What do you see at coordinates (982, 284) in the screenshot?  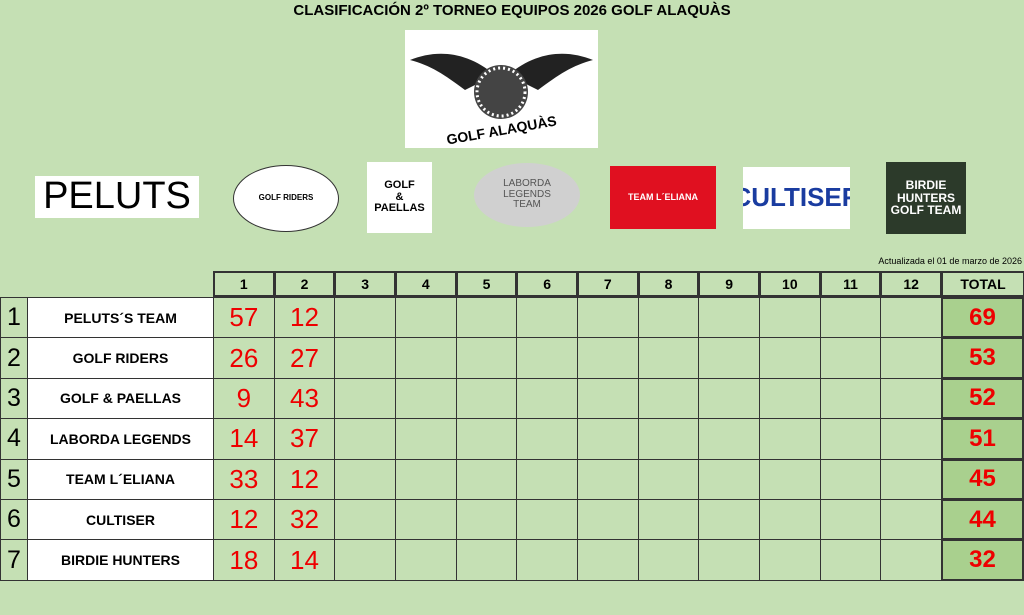 I see `column-header: TOTAL` at bounding box center [982, 284].